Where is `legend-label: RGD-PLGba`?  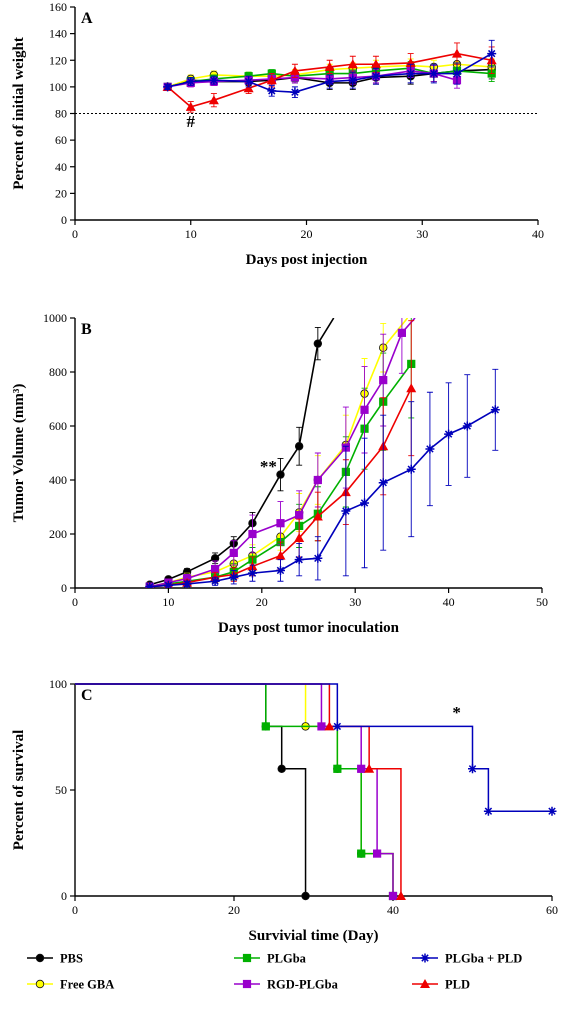 legend-label: RGD-PLGba is located at coordinates (303, 985).